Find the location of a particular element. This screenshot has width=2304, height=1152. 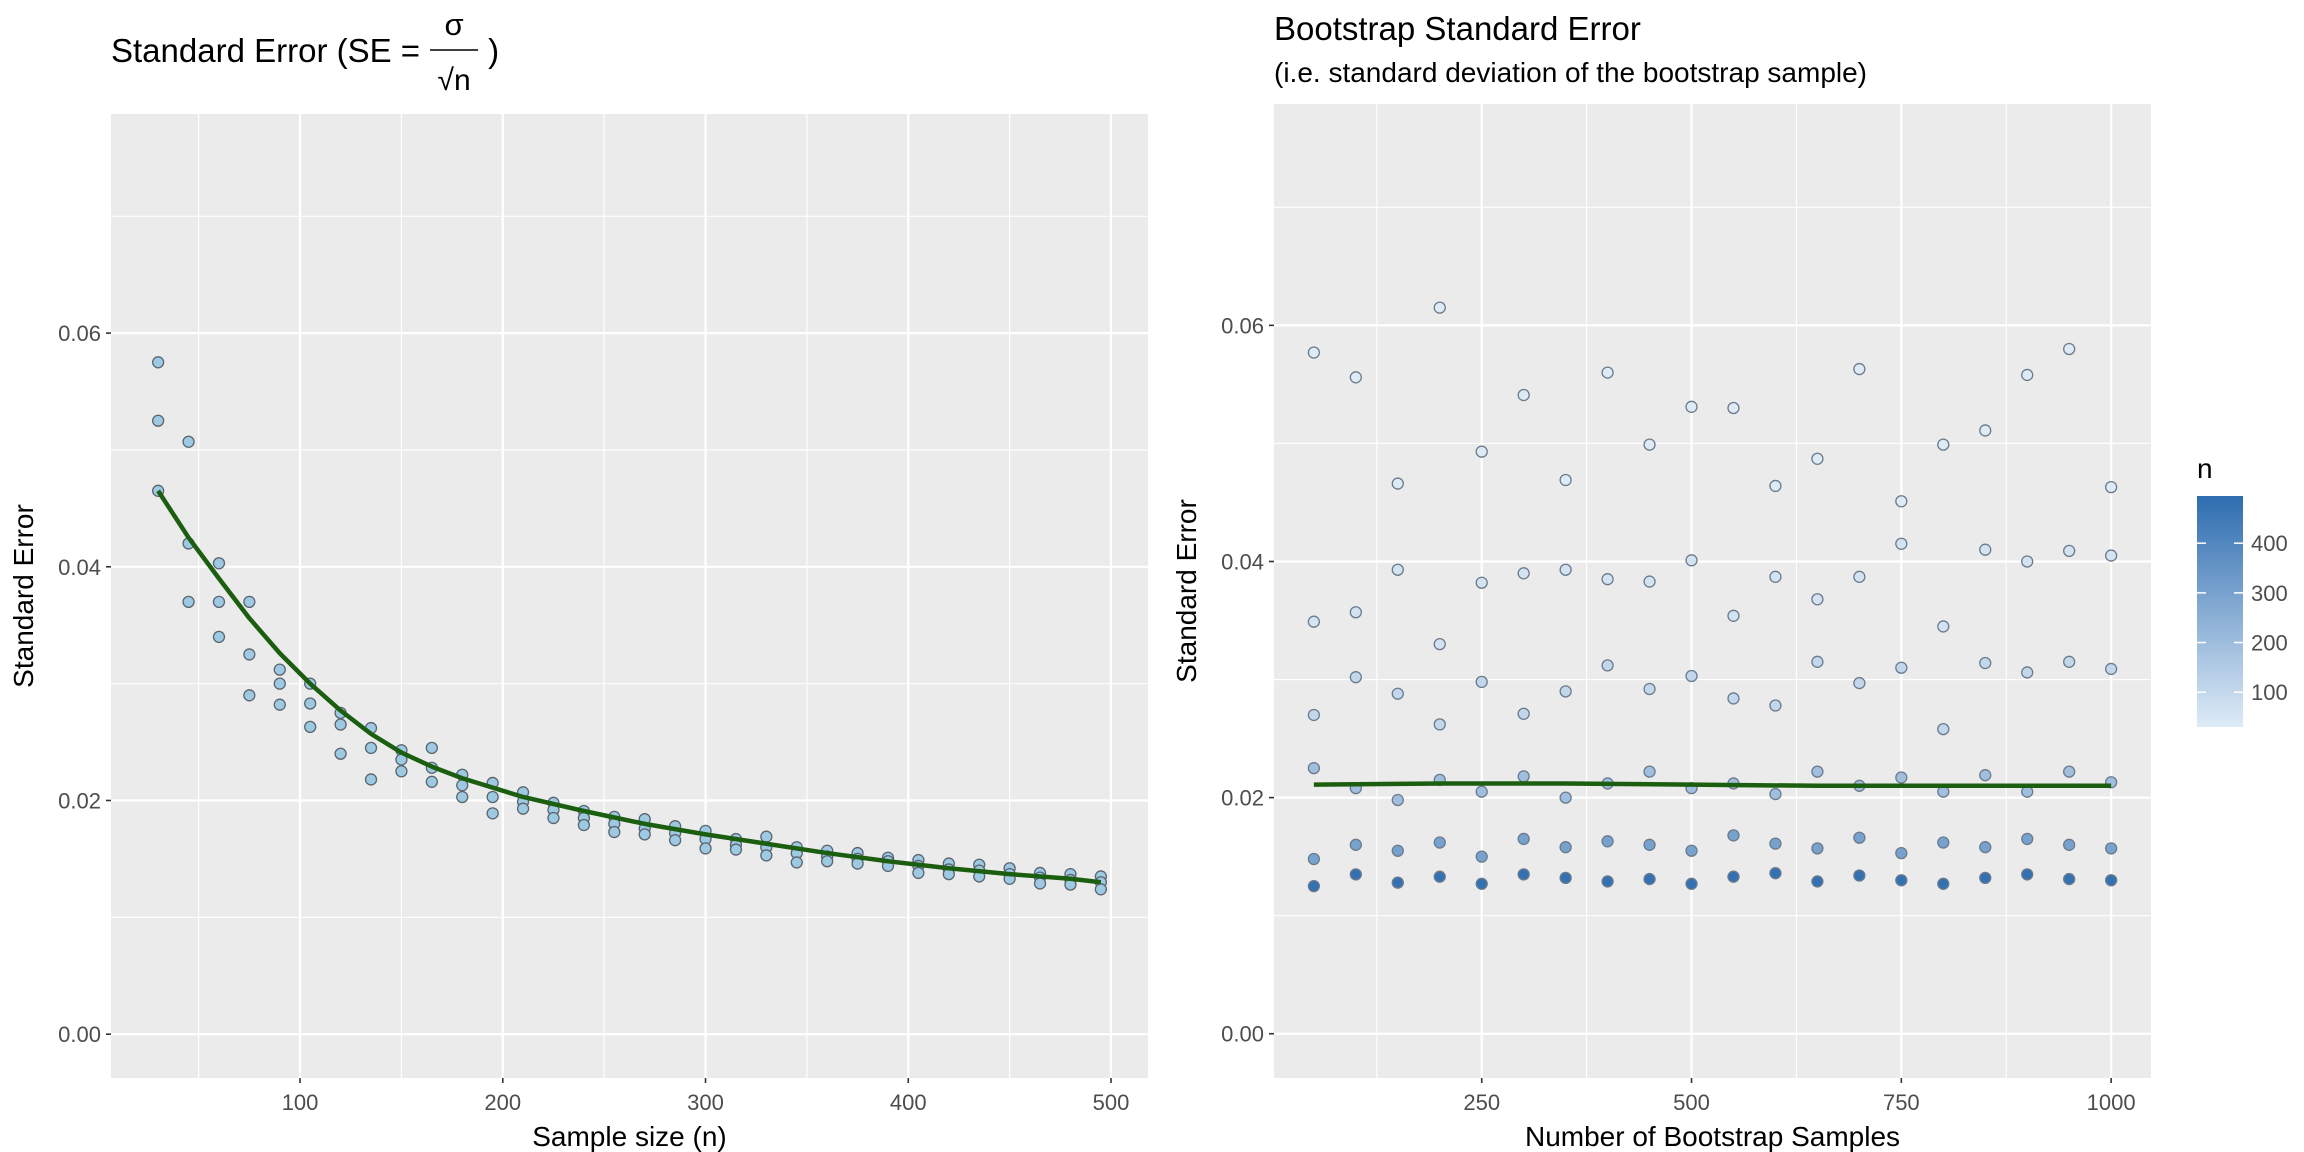

y-tick-label: 0.06 is located at coordinates (79, 333).